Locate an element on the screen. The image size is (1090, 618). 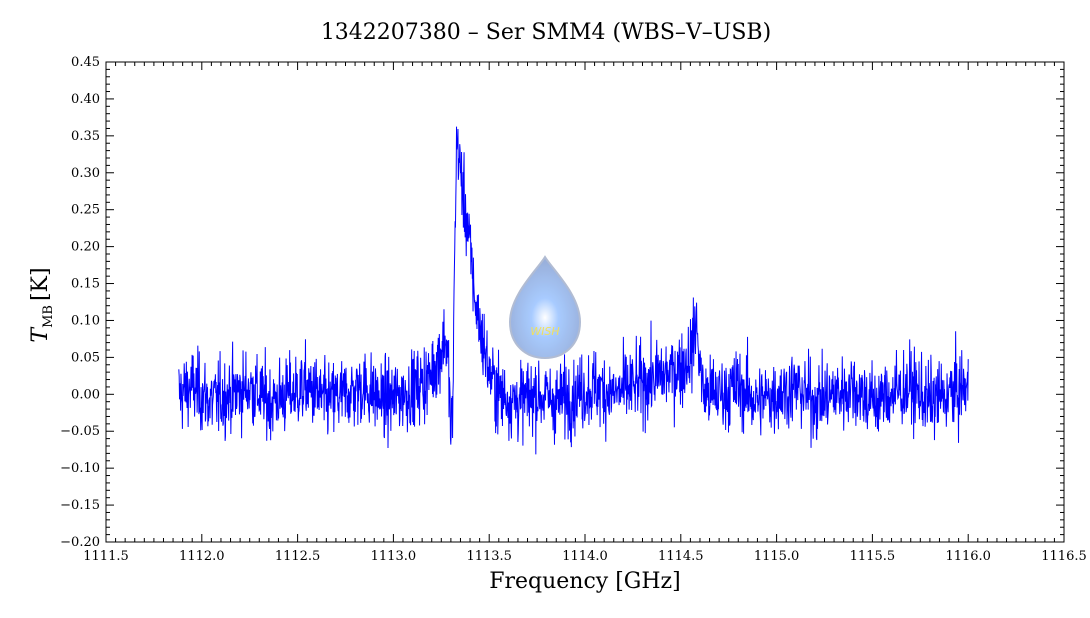
x-tick-label: 1112.0 is located at coordinates (202, 556).